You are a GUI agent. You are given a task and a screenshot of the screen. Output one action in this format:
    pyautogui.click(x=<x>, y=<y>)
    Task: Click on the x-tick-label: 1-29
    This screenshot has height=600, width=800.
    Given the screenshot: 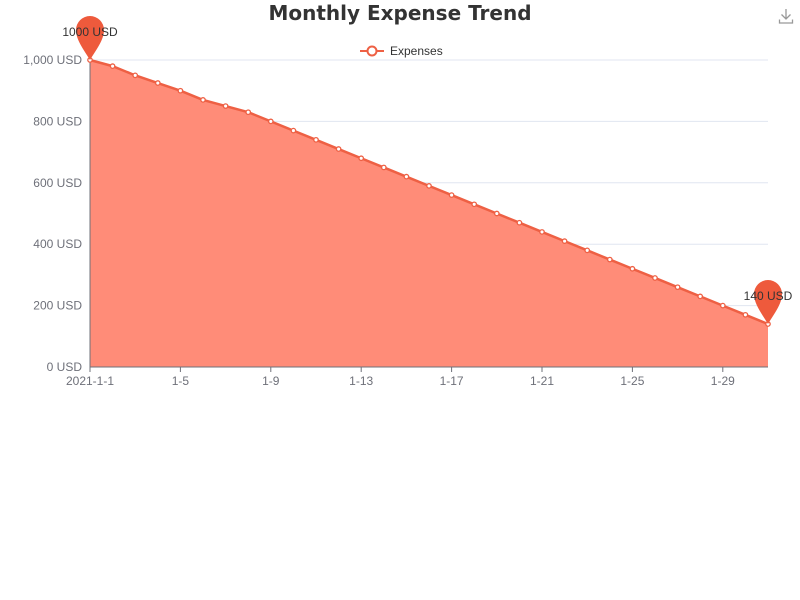 What is the action you would take?
    pyautogui.click(x=723, y=381)
    